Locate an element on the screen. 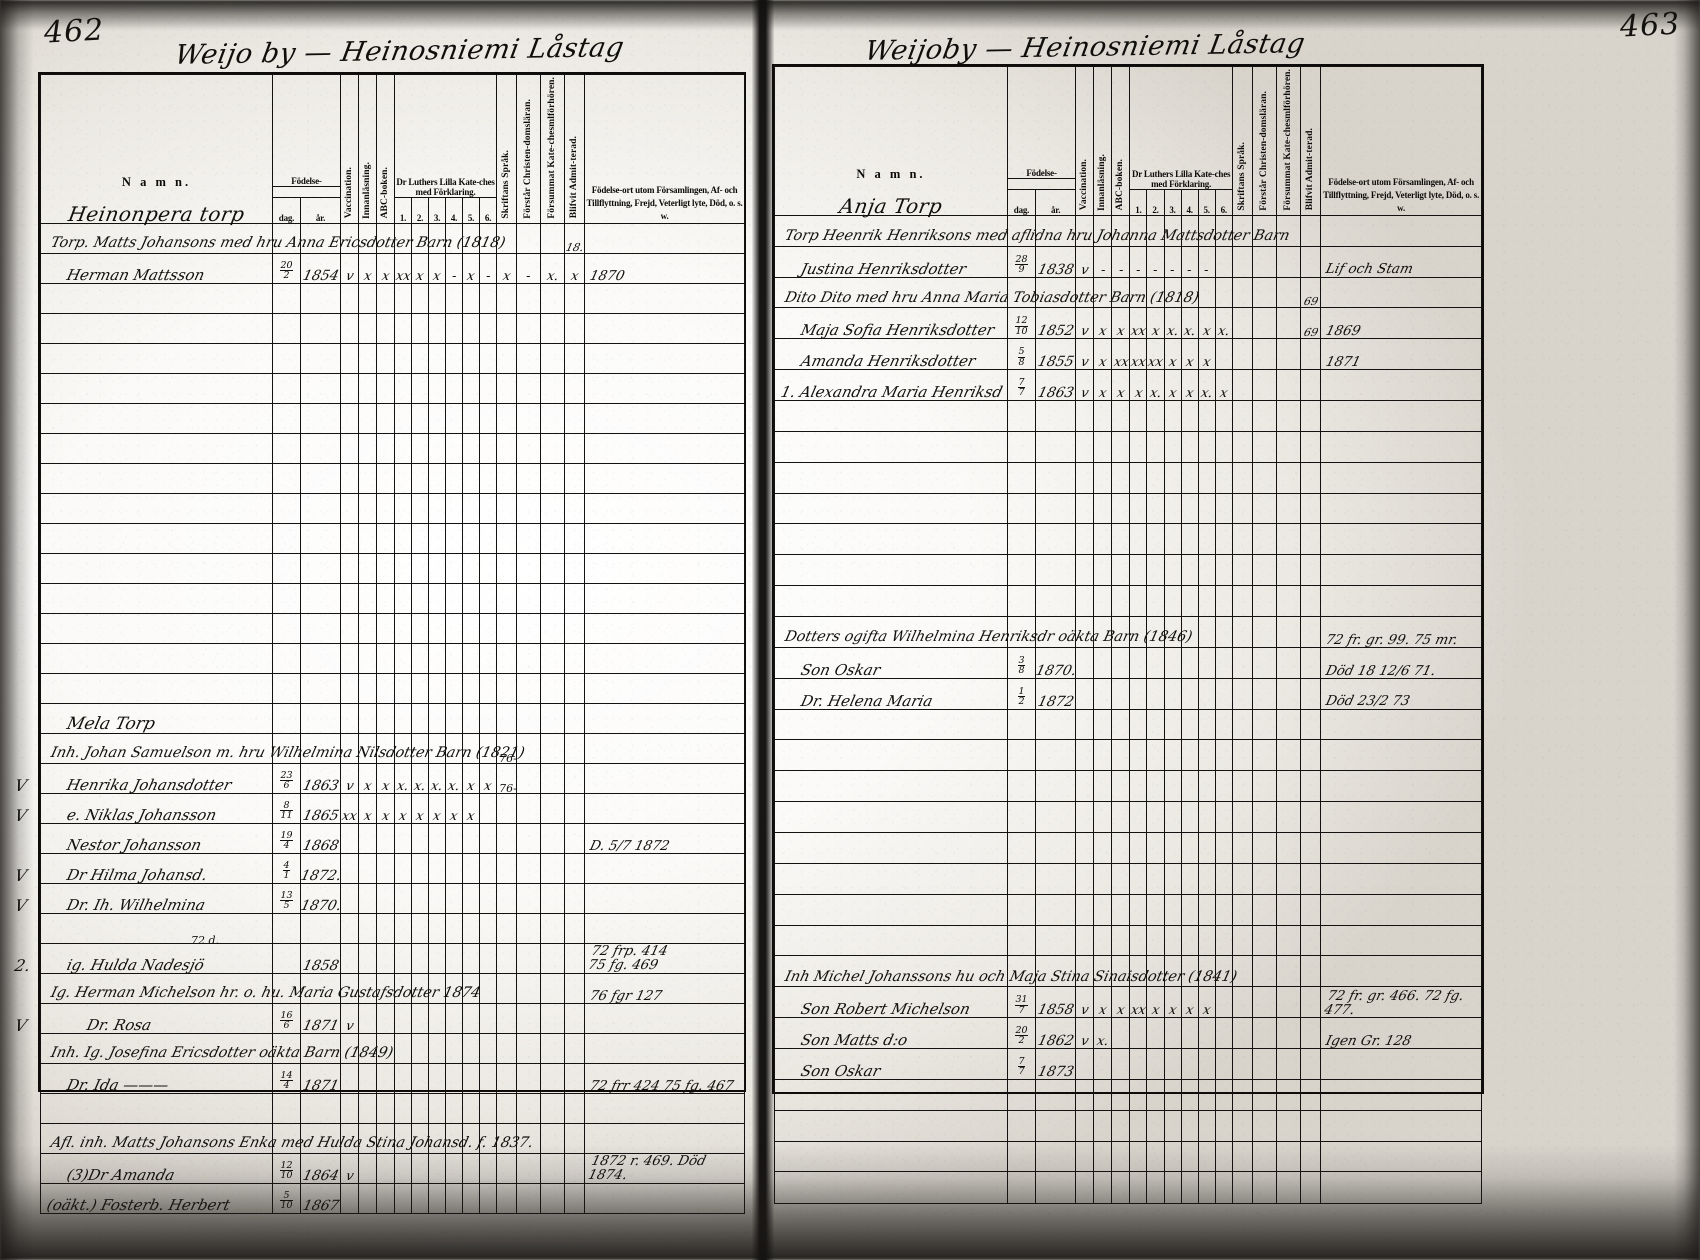 Image resolution: width=1700 pixels, height=1260 pixels. mark-text: xx is located at coordinates (1120, 363).